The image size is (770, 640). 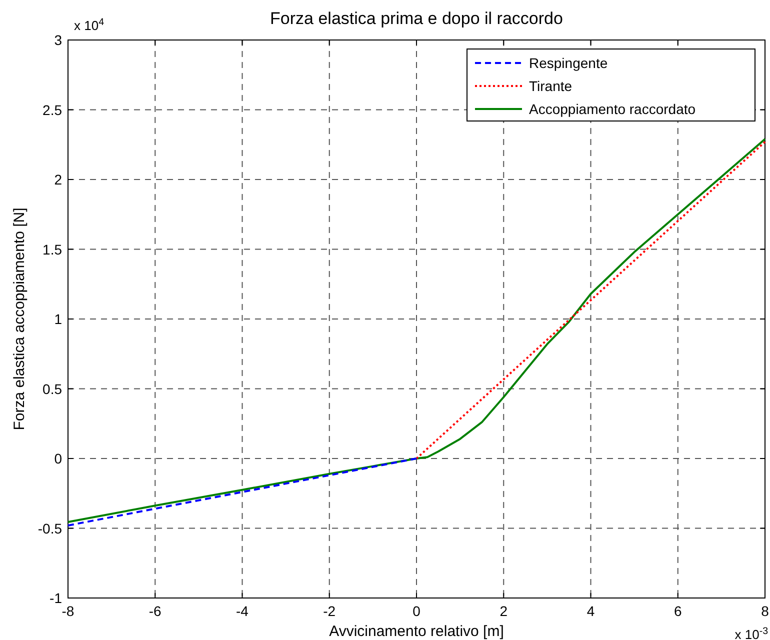 What do you see at coordinates (68, 611) in the screenshot?
I see `x-tick-label: -8` at bounding box center [68, 611].